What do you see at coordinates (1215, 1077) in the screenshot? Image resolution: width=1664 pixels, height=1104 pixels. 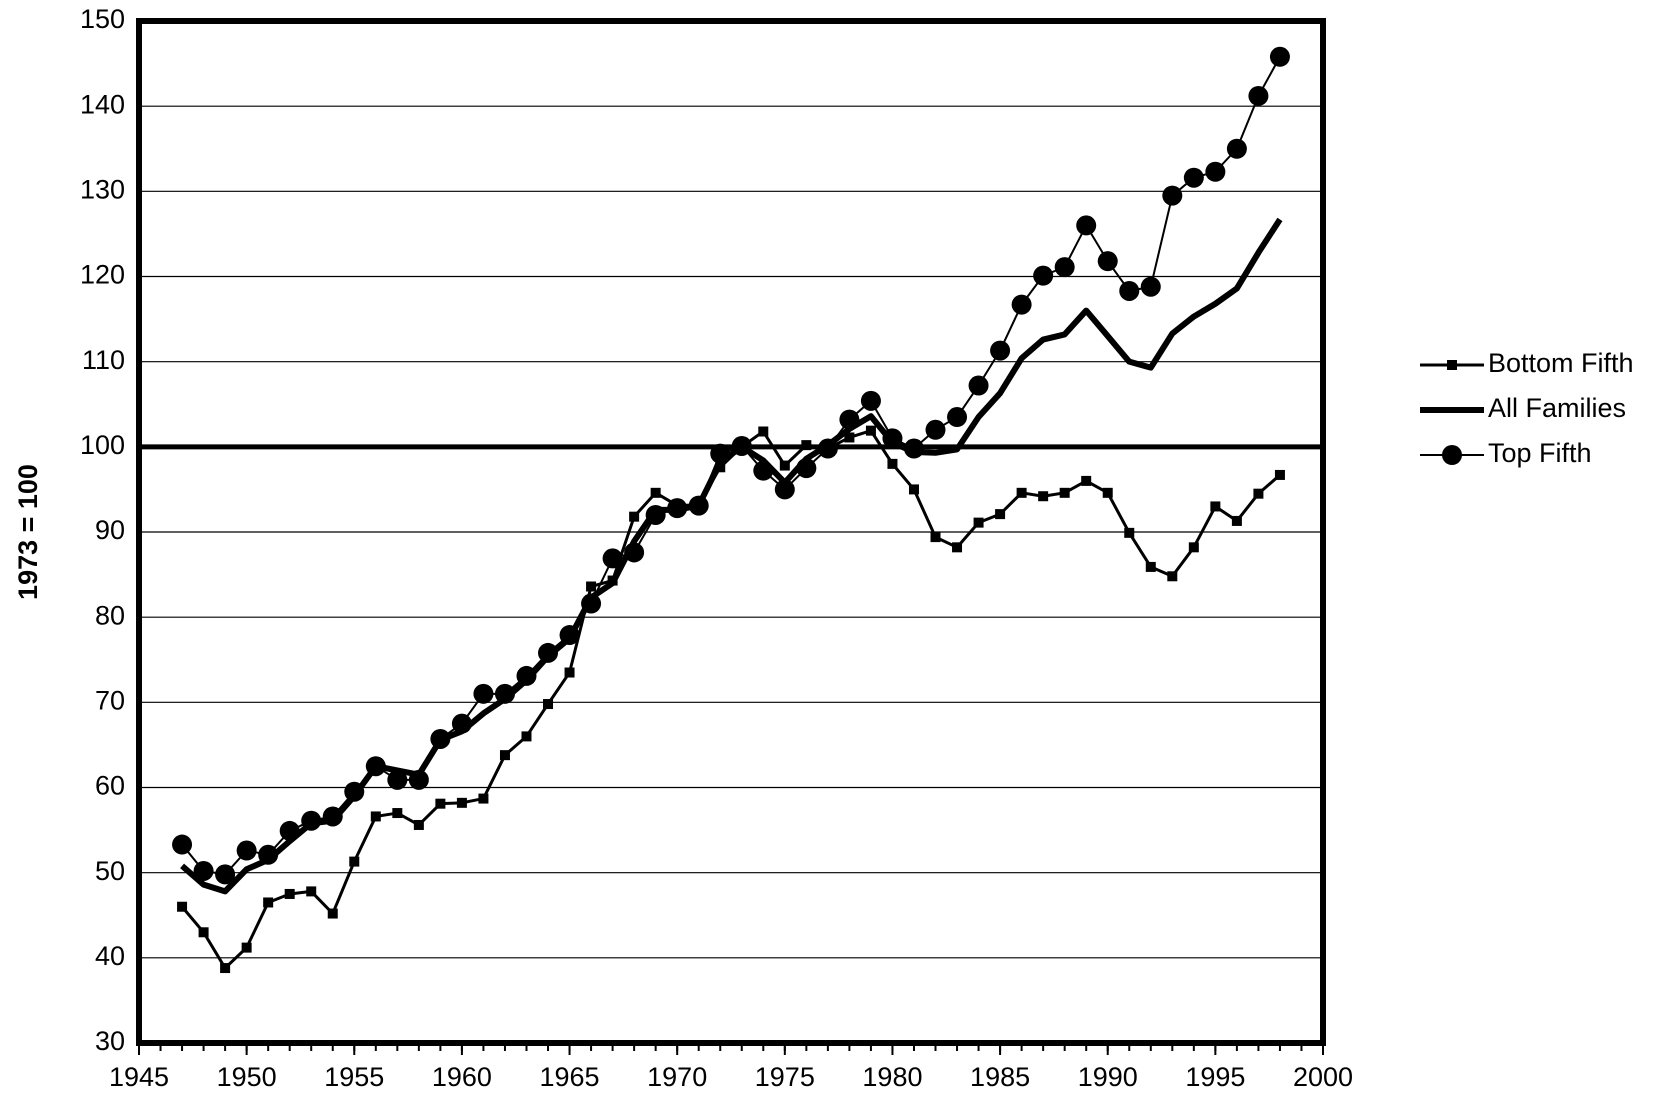 I see `x-tick-label: 1995` at bounding box center [1215, 1077].